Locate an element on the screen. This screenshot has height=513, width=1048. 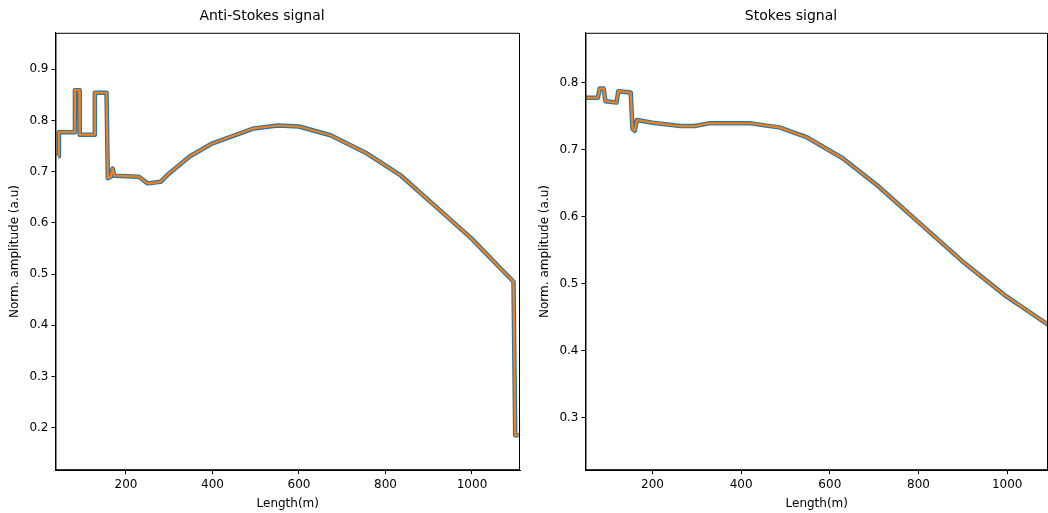
y-tick-label: 0.9 is located at coordinates (39, 68).